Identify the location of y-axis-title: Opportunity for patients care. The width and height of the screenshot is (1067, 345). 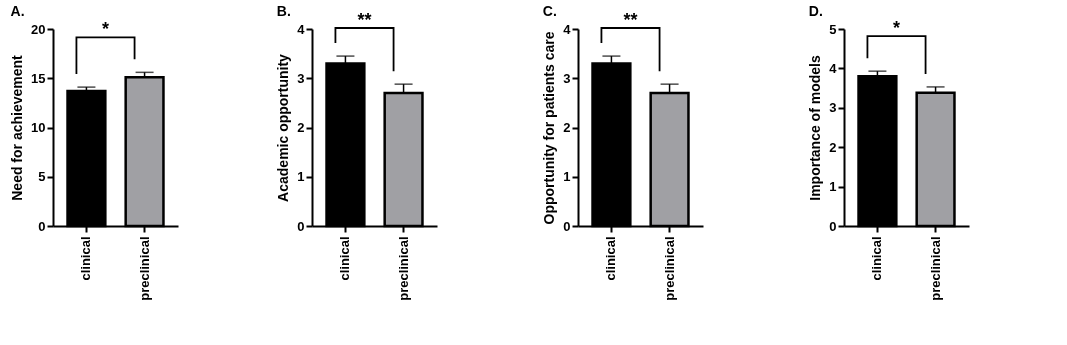
(549, 128).